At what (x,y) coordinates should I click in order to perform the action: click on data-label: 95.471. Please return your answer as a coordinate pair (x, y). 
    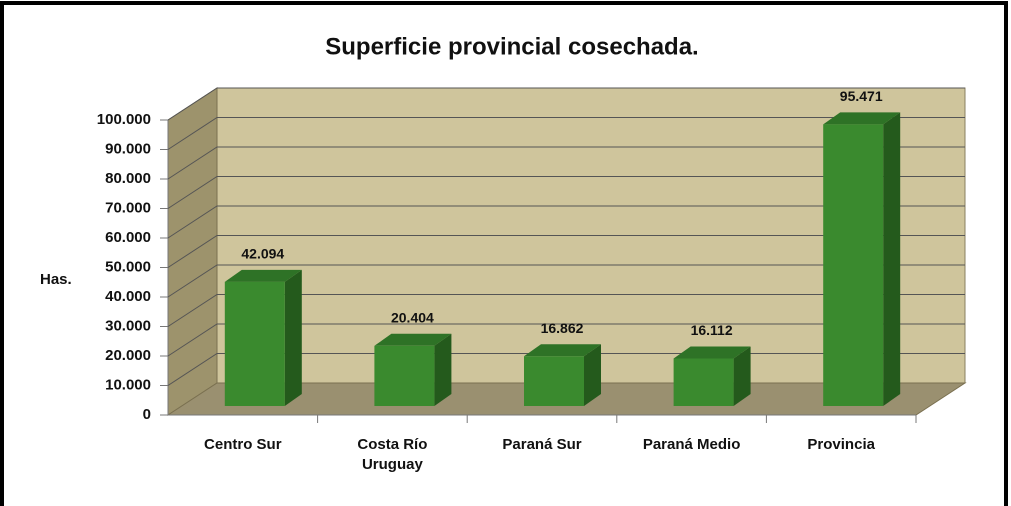
    Looking at the image, I should click on (861, 96).